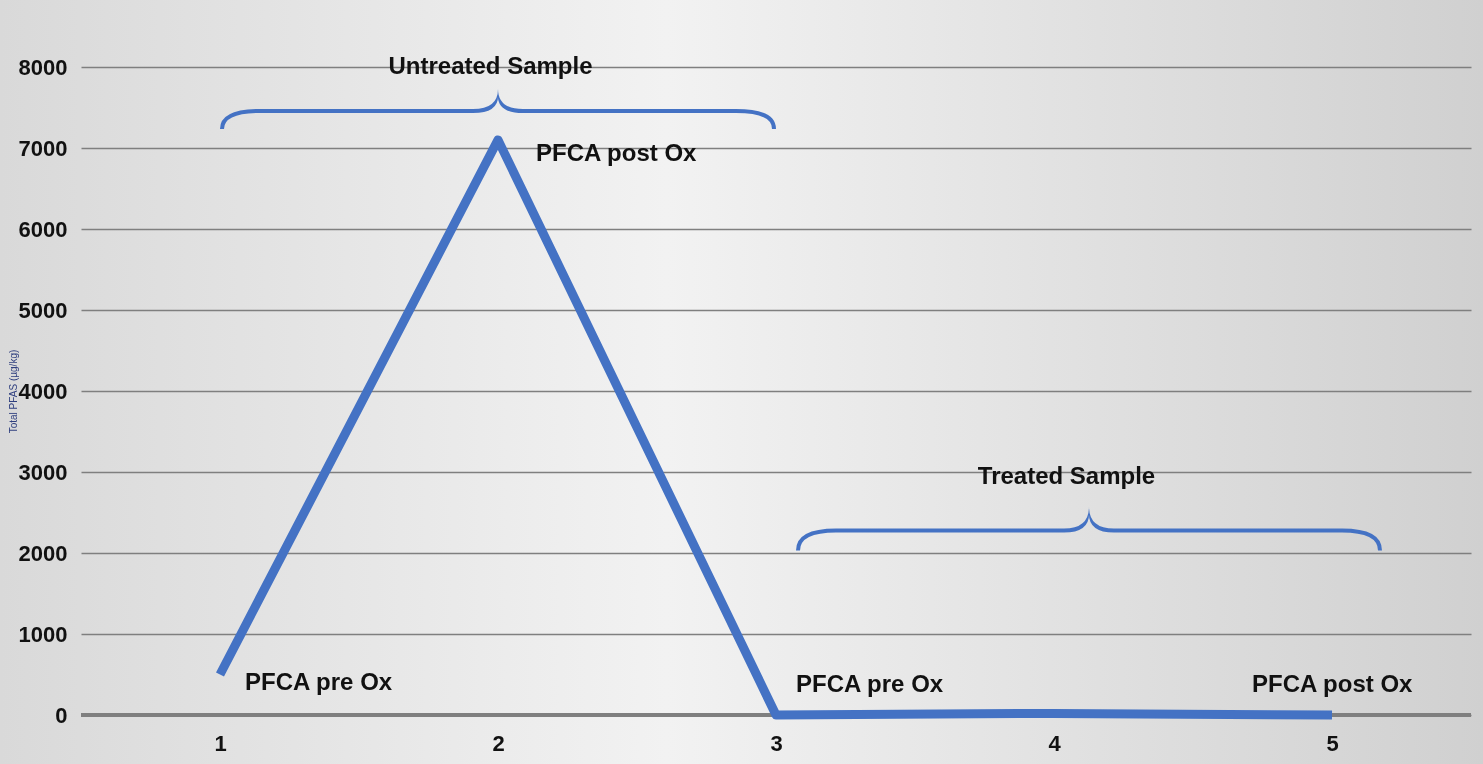 The image size is (1483, 764). I want to click on y-tick-label: 1000, so click(43, 634).